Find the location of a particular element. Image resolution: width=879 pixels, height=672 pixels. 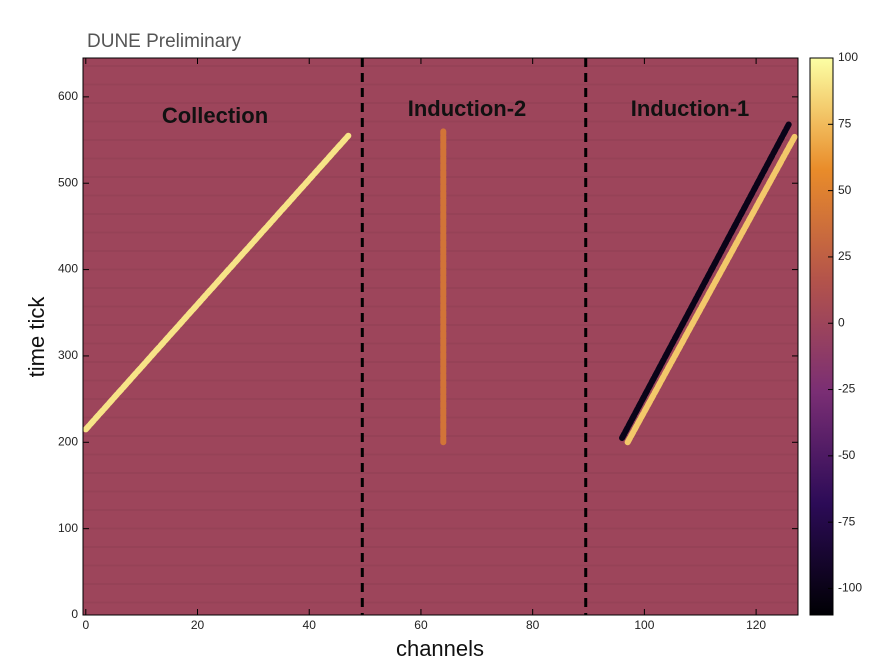

colorbar-tick-label: 50 is located at coordinates (845, 190).